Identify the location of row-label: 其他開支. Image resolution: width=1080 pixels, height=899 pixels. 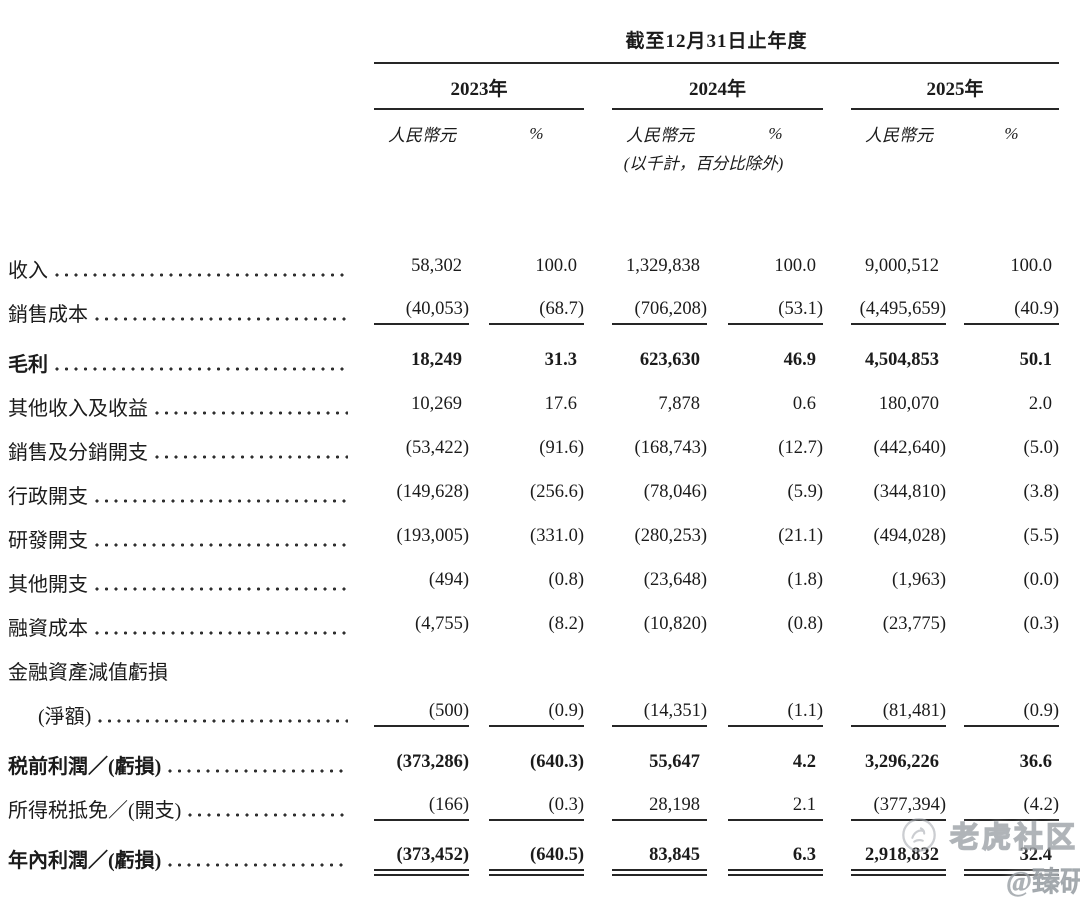
(191, 582).